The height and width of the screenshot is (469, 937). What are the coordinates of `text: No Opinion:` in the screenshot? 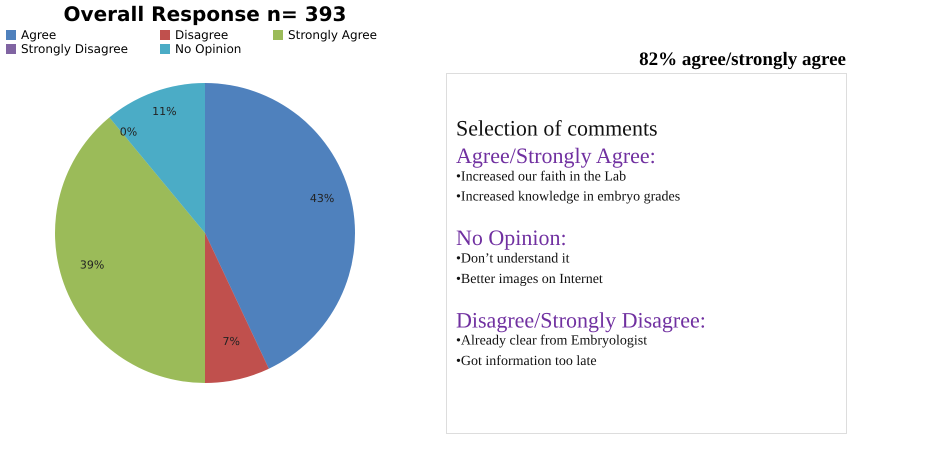 It's located at (511, 237).